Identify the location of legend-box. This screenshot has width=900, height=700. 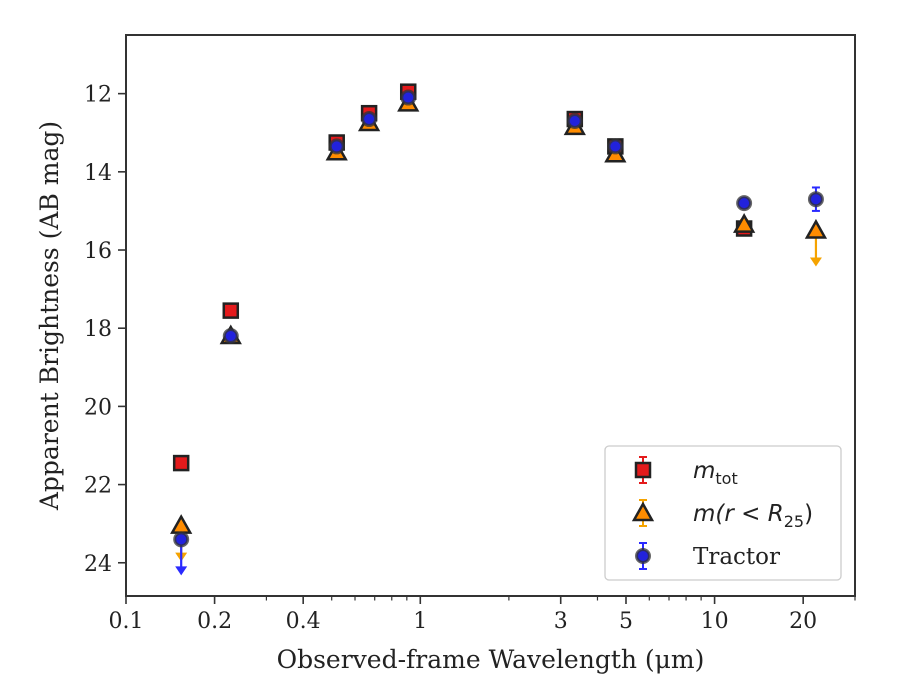
(723, 513).